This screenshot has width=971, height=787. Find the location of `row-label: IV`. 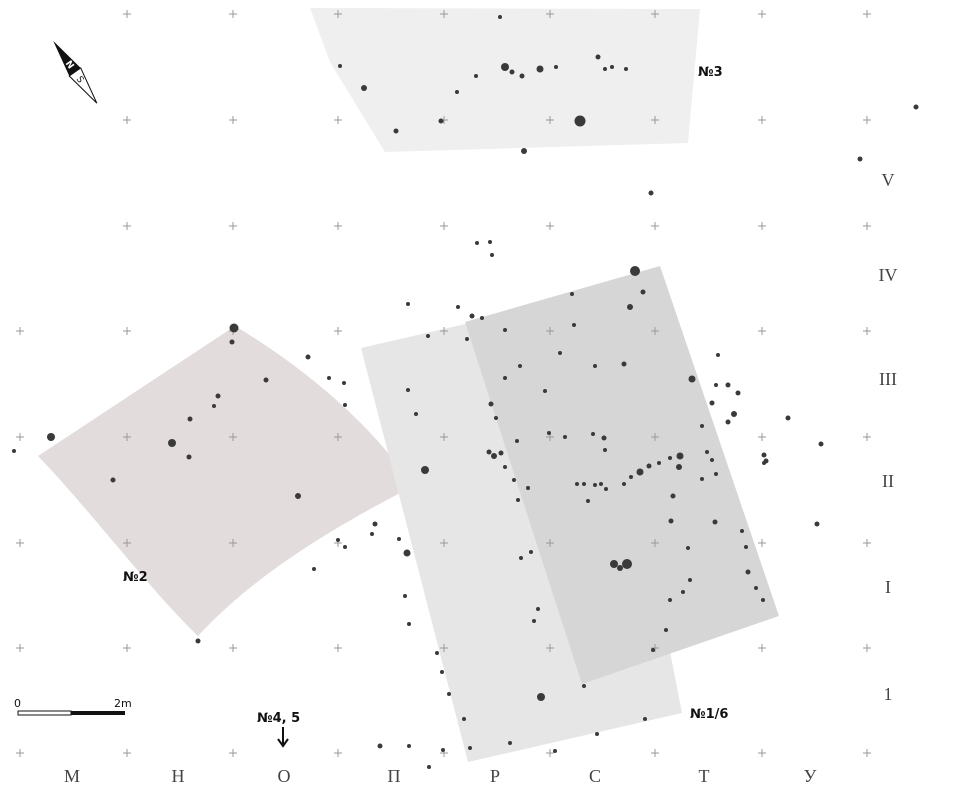

row-label: IV is located at coordinates (888, 275).